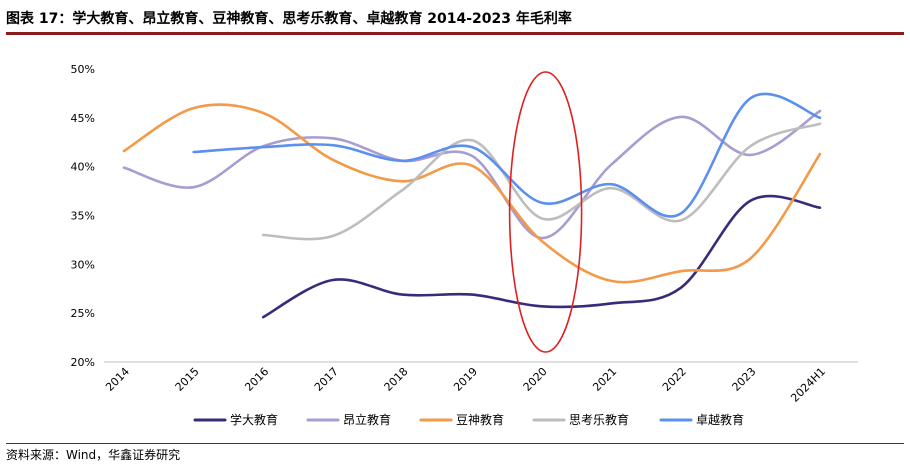 The image size is (910, 474). What do you see at coordinates (535, 379) in the screenshot?
I see `x-tick-label: 2020` at bounding box center [535, 379].